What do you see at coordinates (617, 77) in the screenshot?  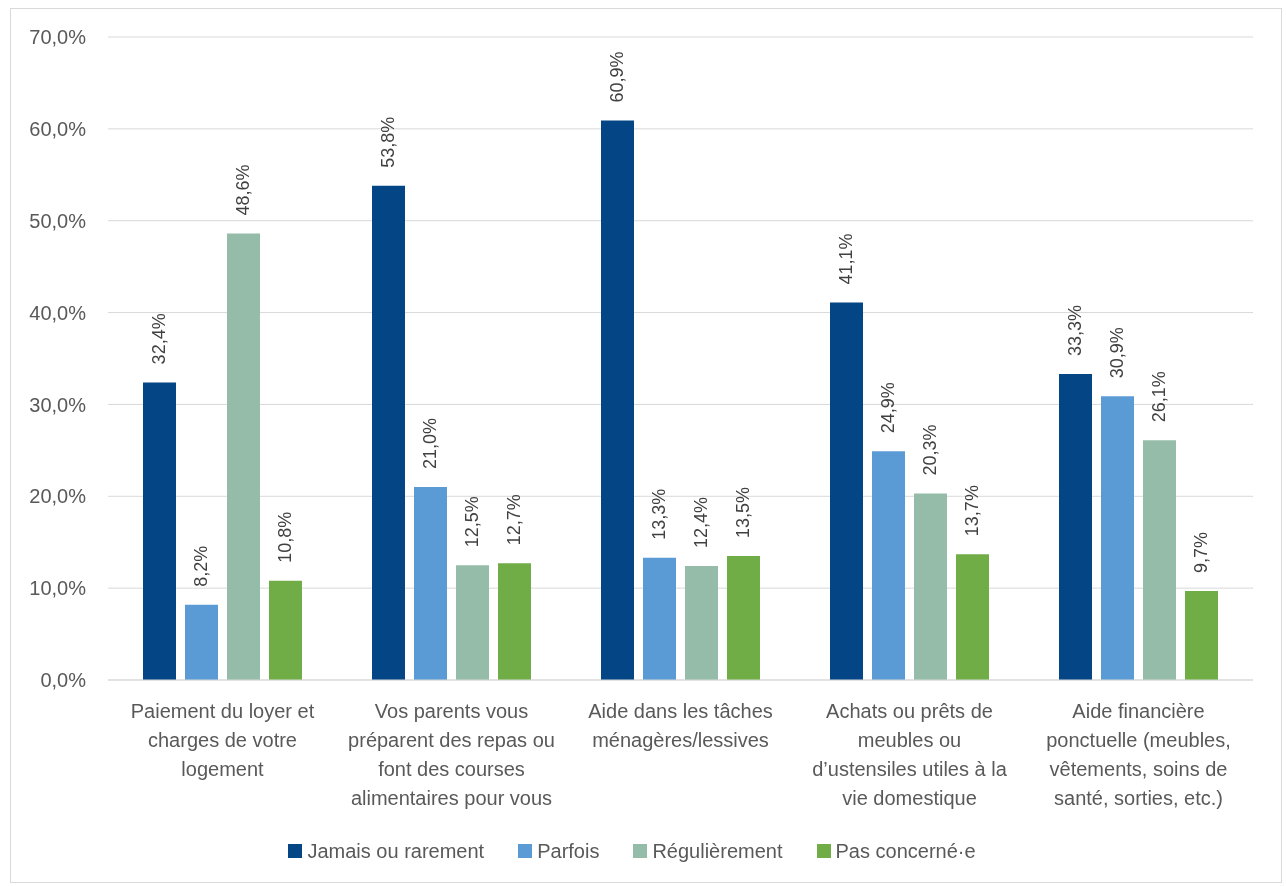 I see `data-label: 60,9%` at bounding box center [617, 77].